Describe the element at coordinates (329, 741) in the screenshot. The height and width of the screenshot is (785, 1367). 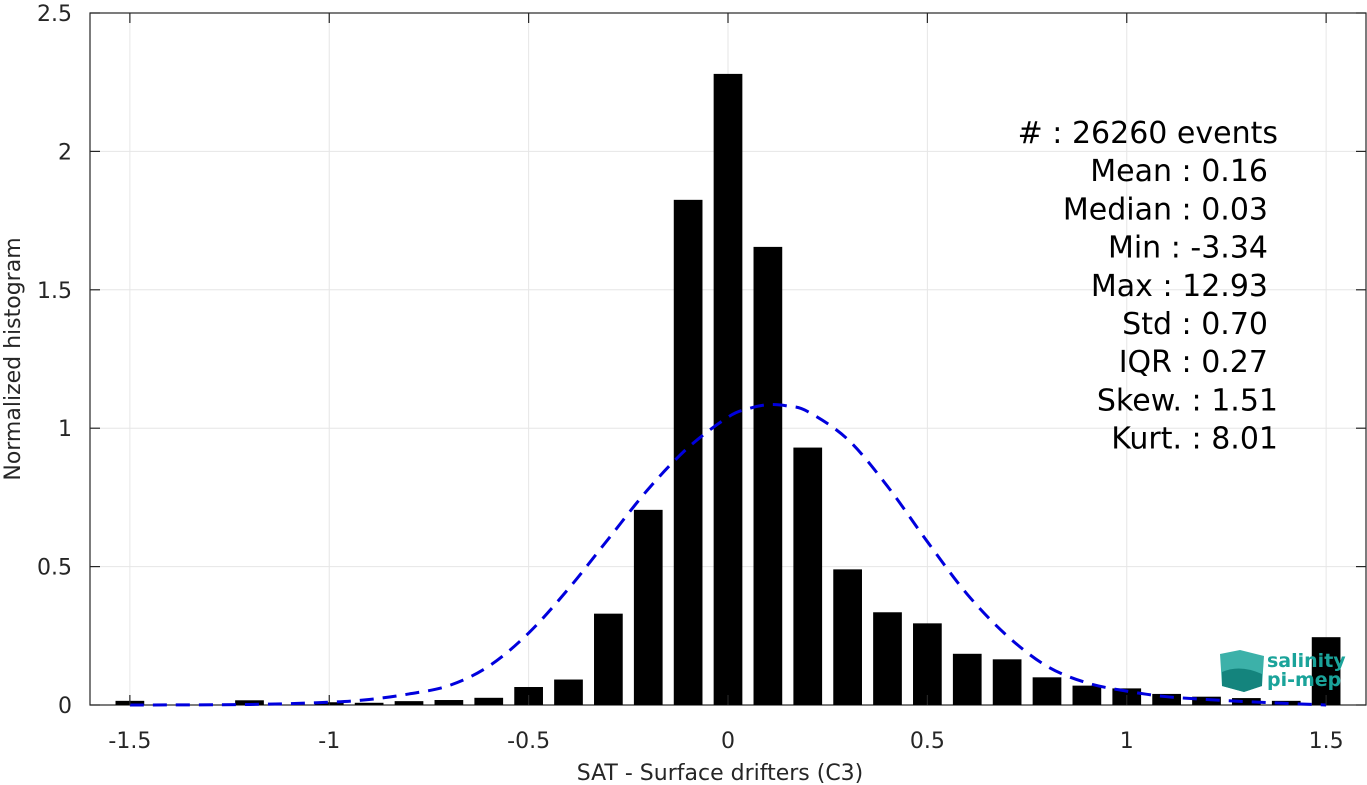
I see `x-tick-label: -1` at that location.